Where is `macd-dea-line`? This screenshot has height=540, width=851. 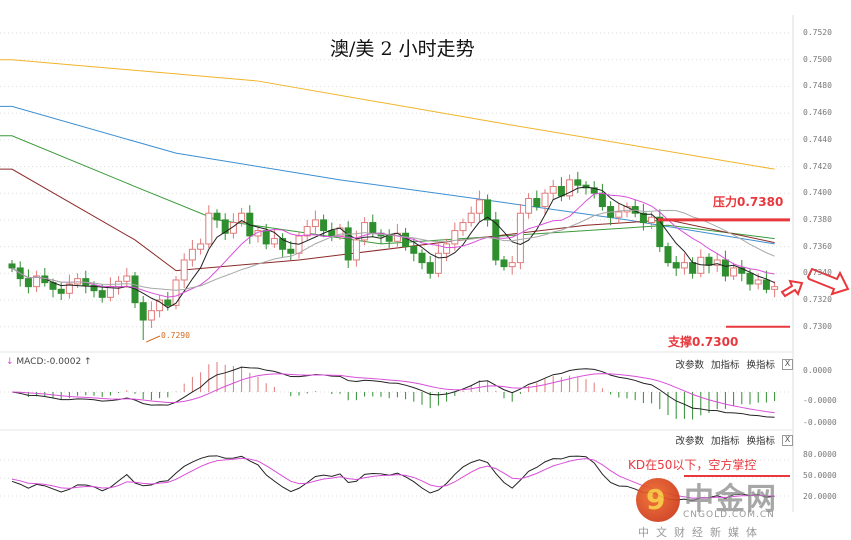
macd-dea-line is located at coordinates (393, 393).